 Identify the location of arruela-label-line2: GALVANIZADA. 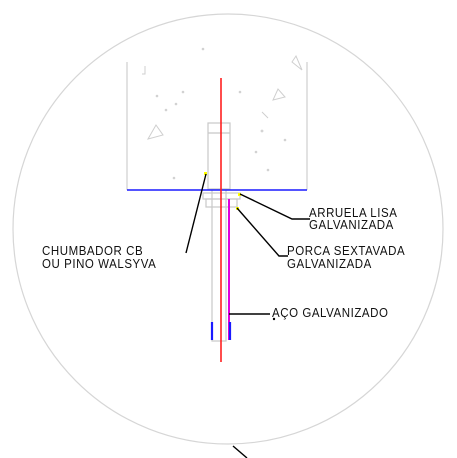
(351, 225).